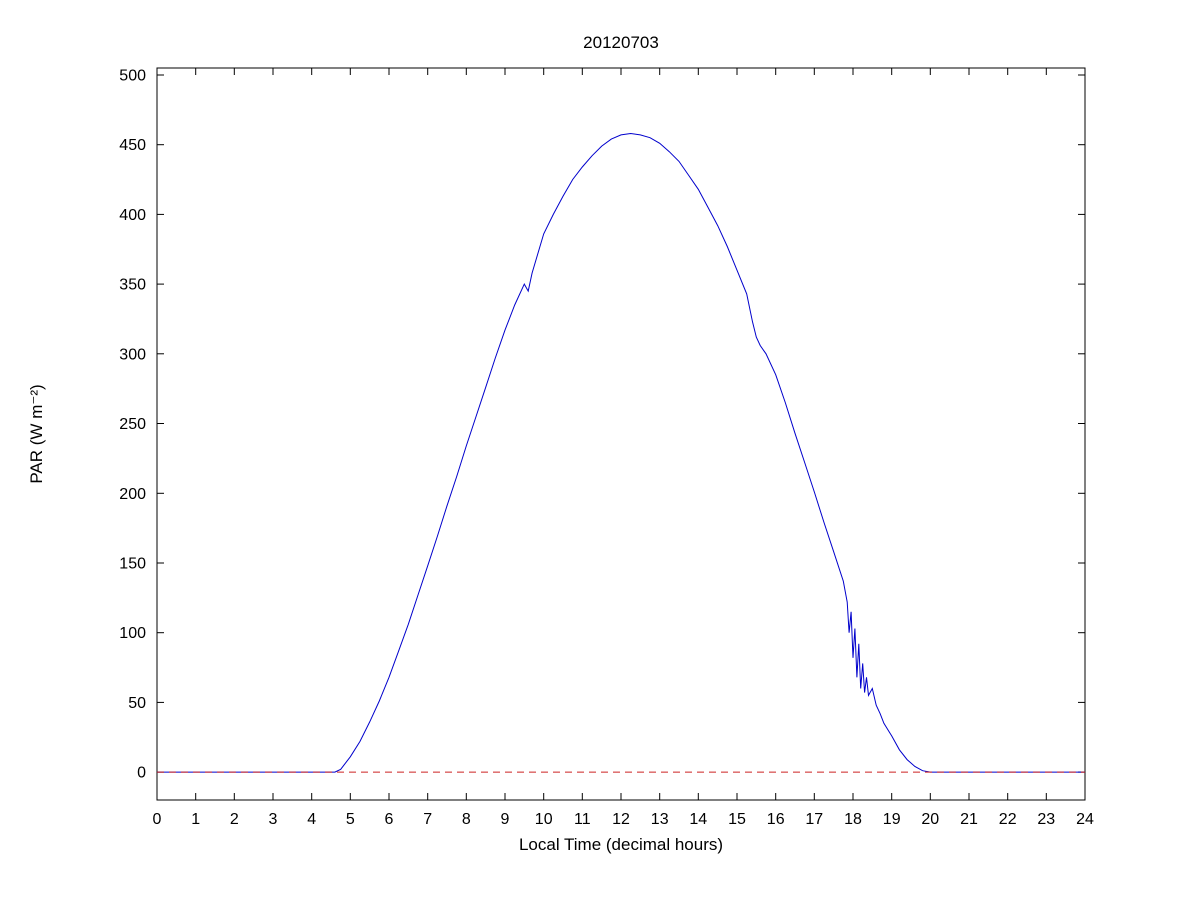  Describe the element at coordinates (1046, 819) in the screenshot. I see `x-tick-label: 23` at that location.